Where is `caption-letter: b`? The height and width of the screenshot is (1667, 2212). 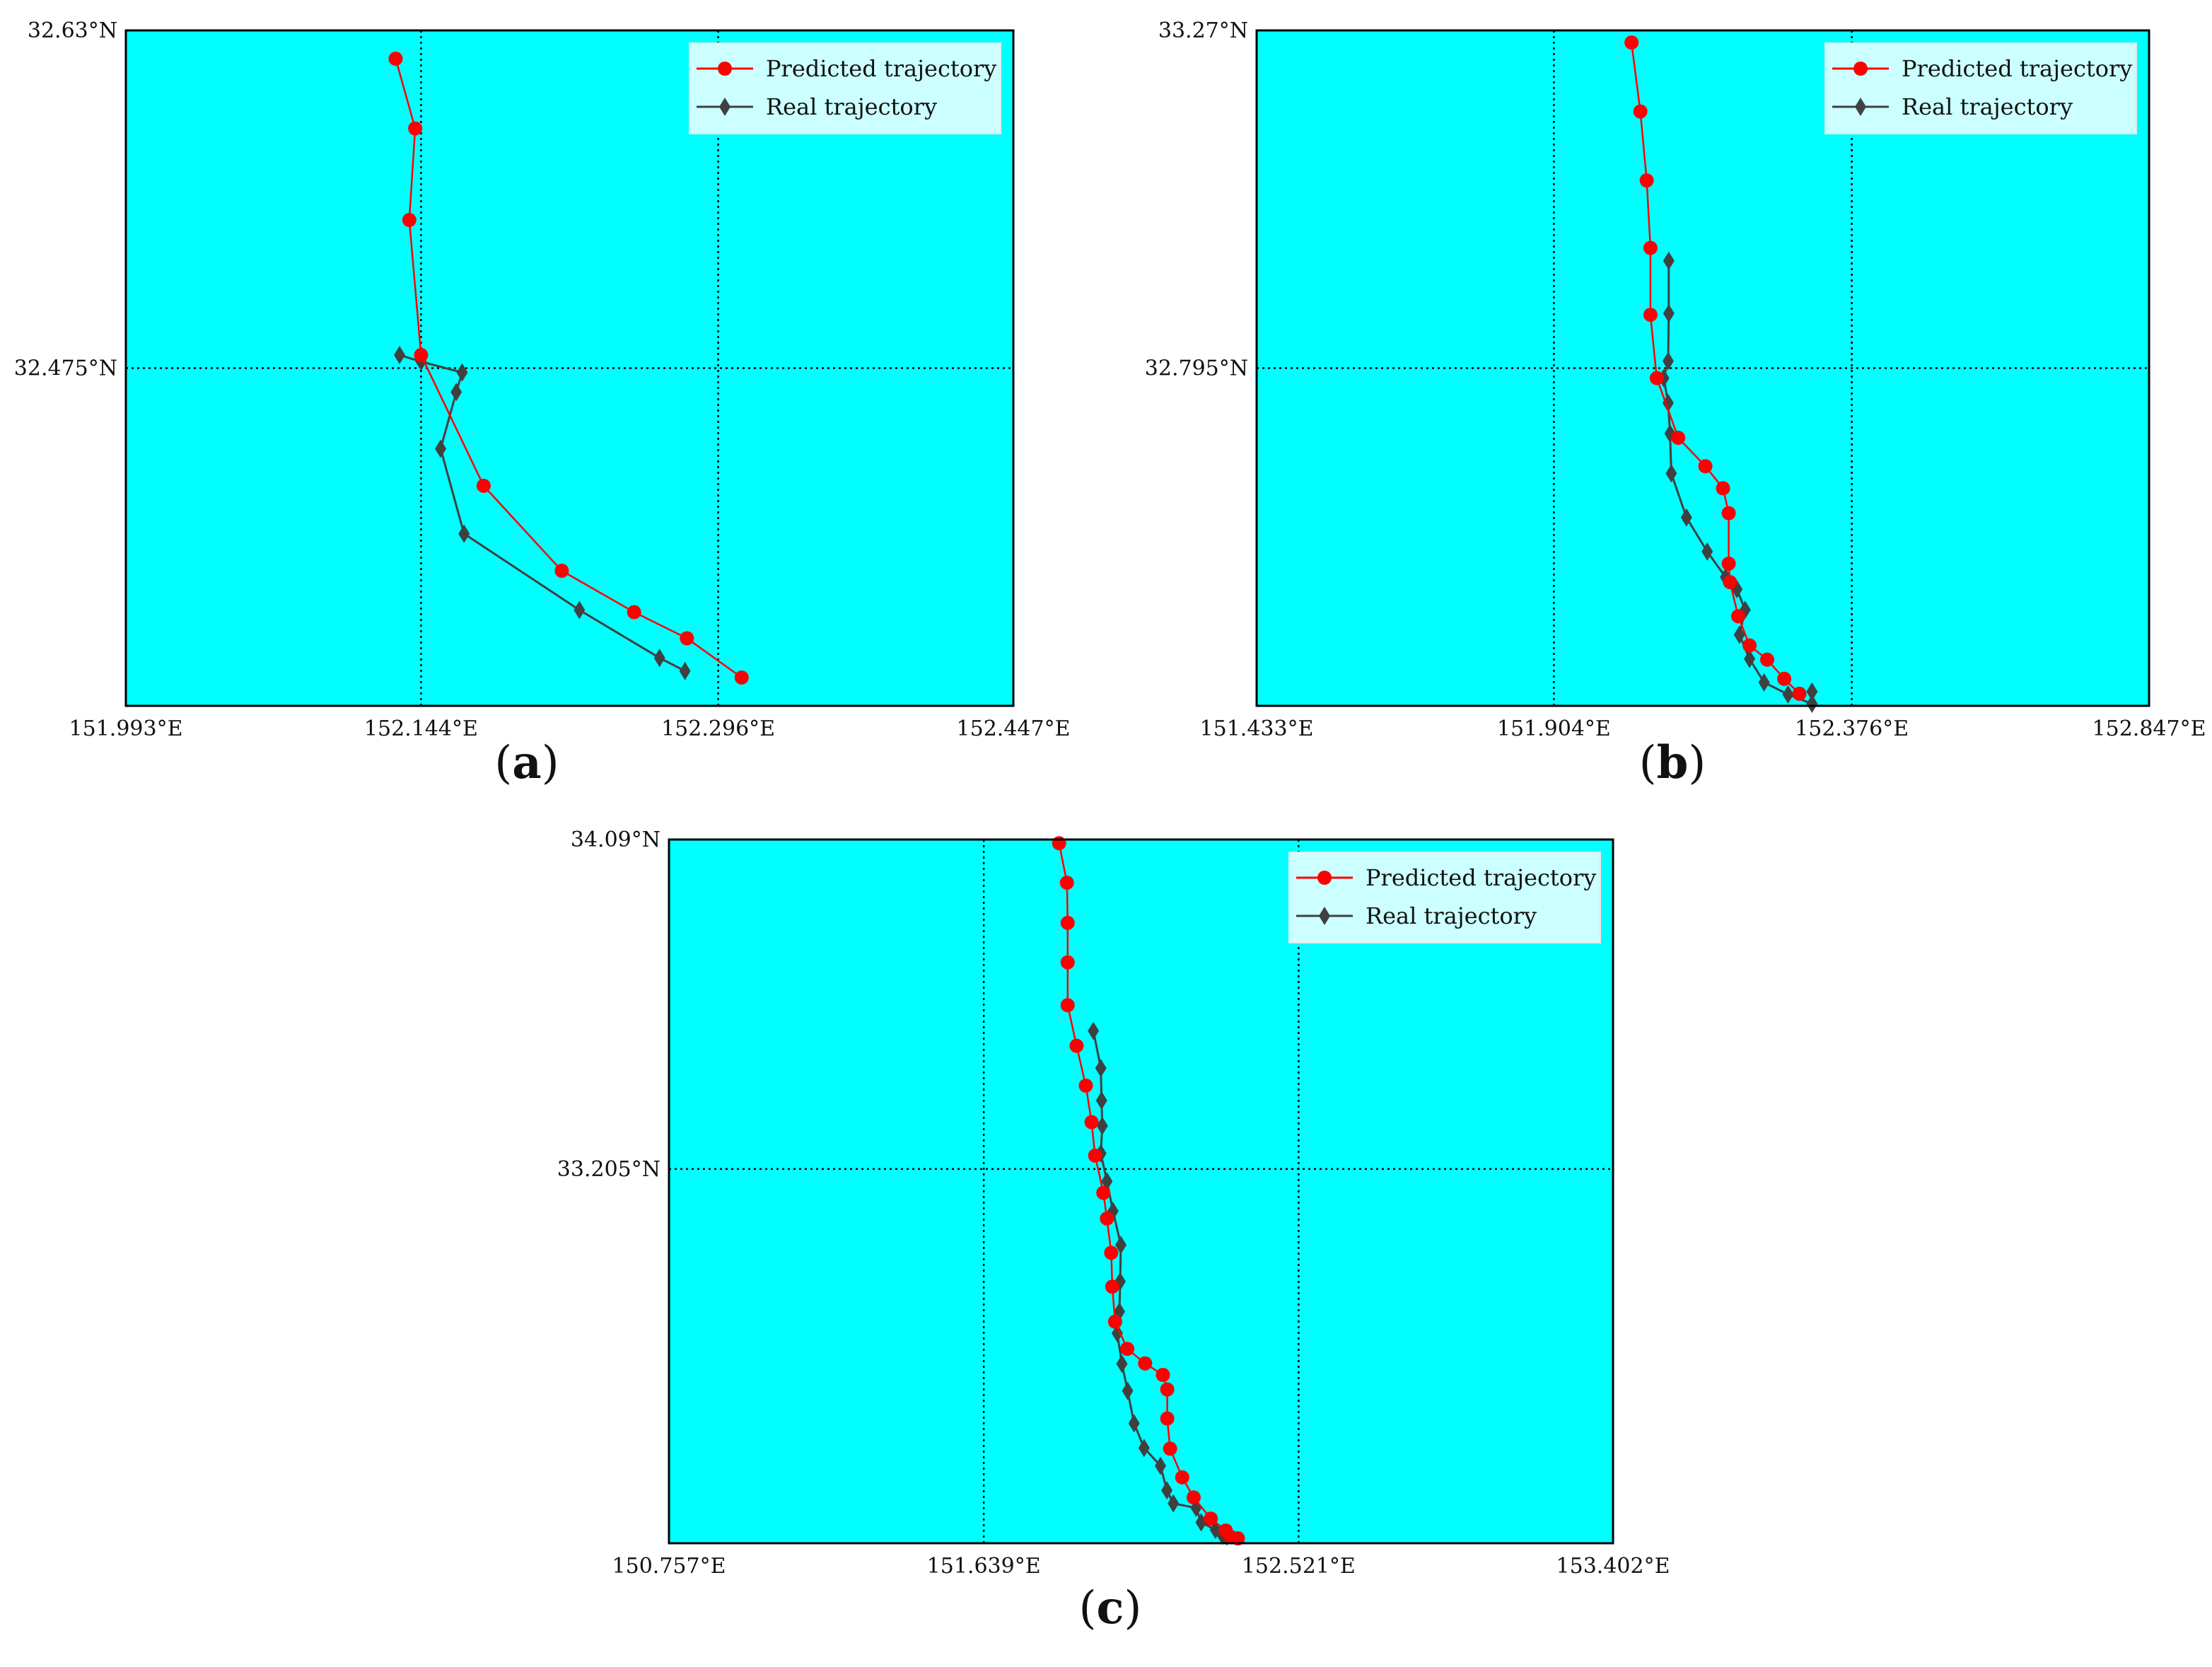
caption-letter: b is located at coordinates (1673, 762).